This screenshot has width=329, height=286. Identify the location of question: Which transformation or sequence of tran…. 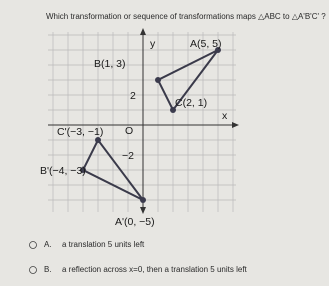
(186, 16).